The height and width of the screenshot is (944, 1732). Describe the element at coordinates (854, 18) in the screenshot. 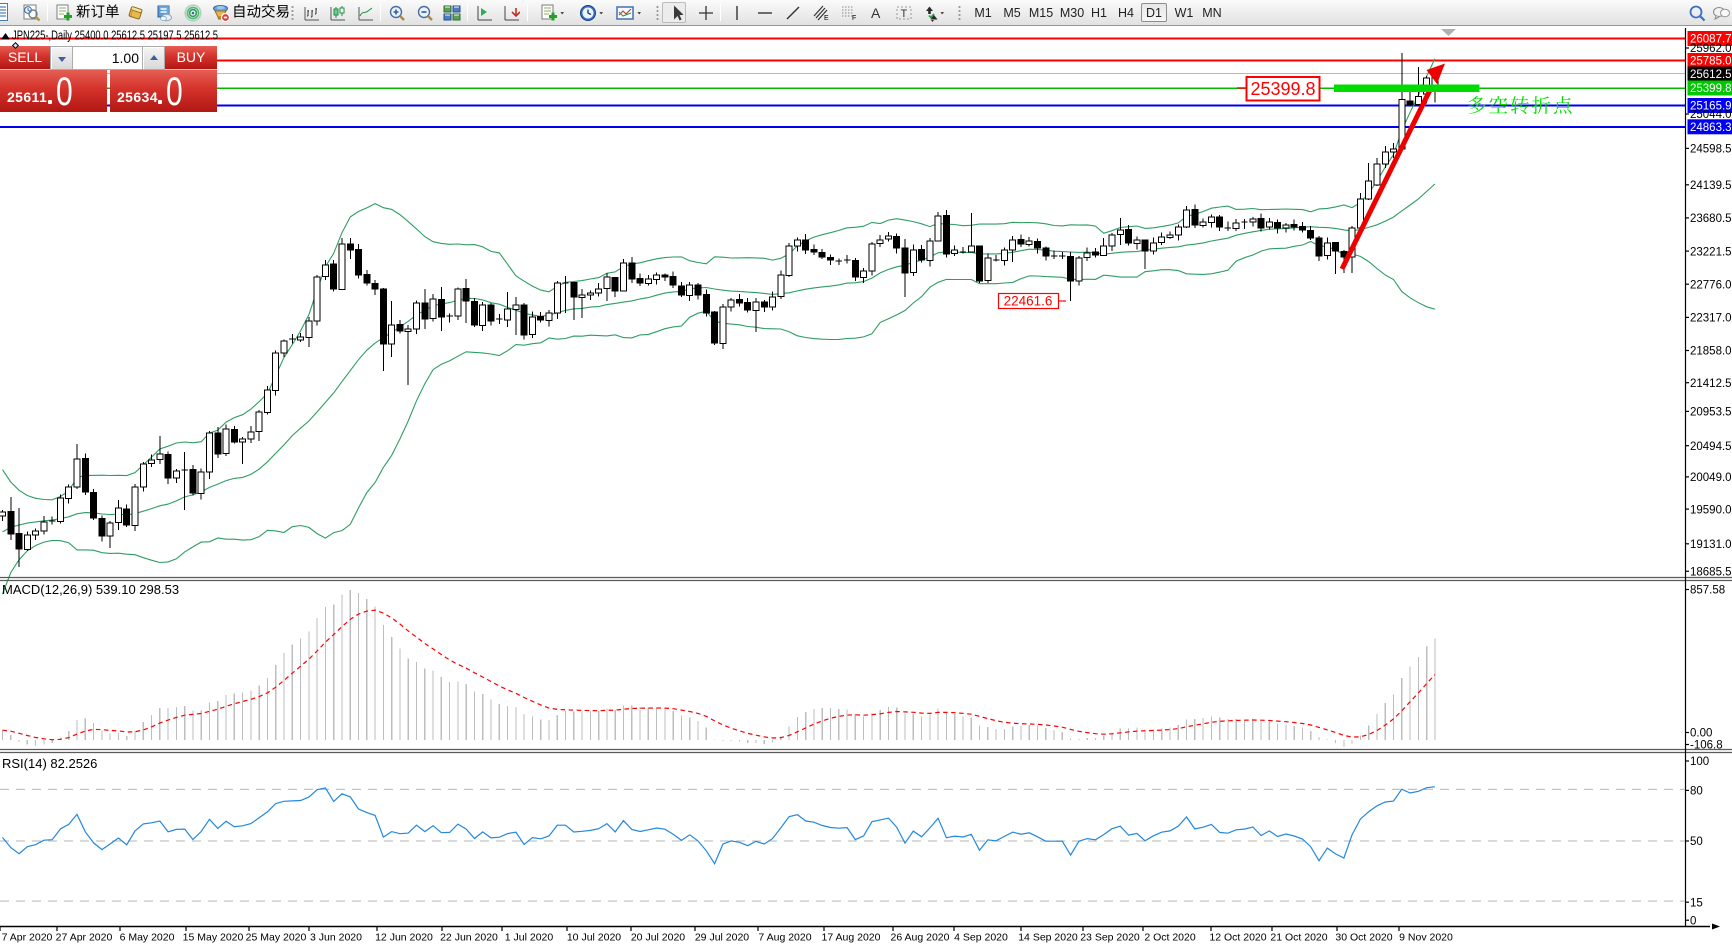

I see `svg-text: F` at that location.